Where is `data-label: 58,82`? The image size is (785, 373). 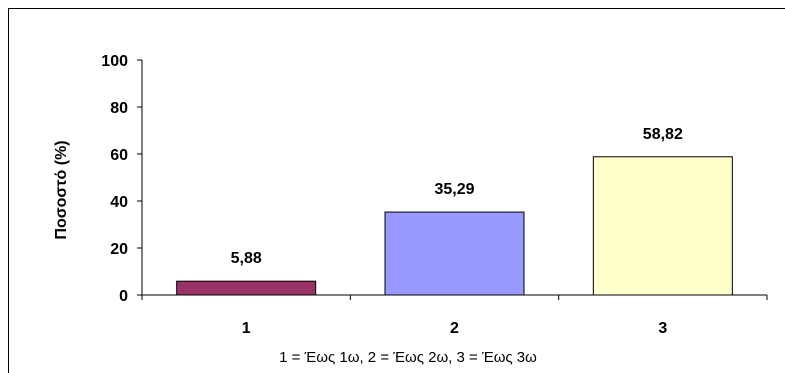
data-label: 58,82 is located at coordinates (663, 134).